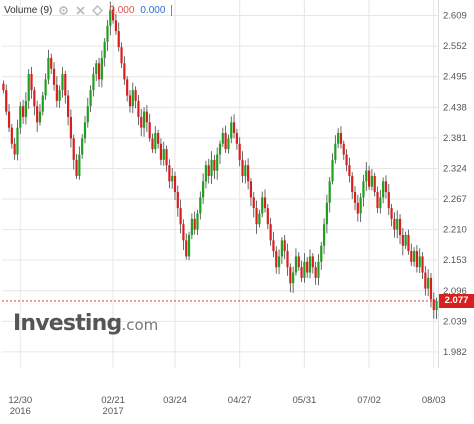 The height and width of the screenshot is (424, 474). What do you see at coordinates (455, 16) in the screenshot?
I see `y-tick-label: 2.609` at bounding box center [455, 16].